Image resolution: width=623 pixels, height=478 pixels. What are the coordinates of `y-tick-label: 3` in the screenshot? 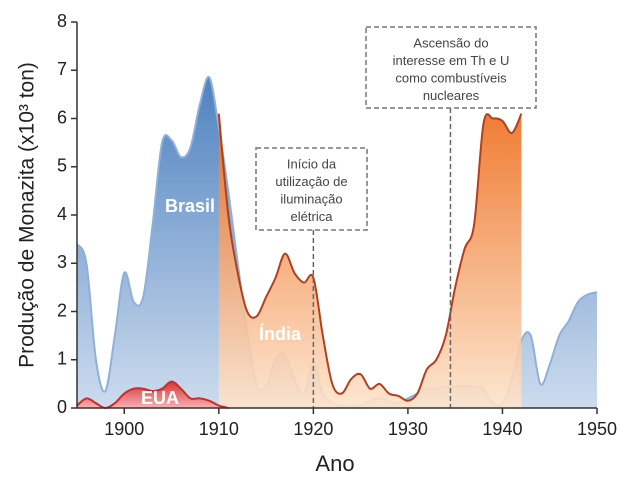 It's located at (62, 262).